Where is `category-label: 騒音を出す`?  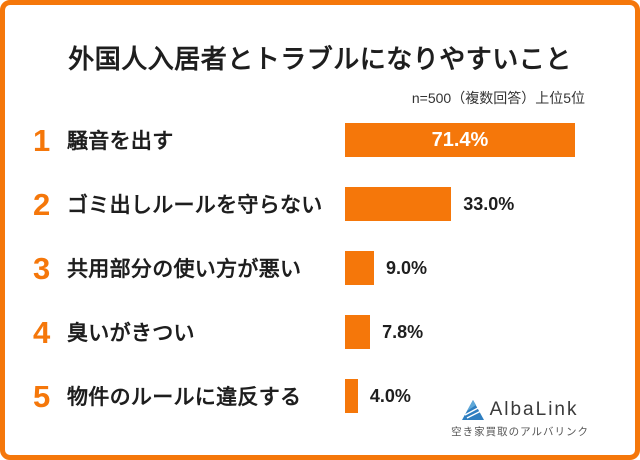 category-label: 騒音を出す is located at coordinates (120, 141).